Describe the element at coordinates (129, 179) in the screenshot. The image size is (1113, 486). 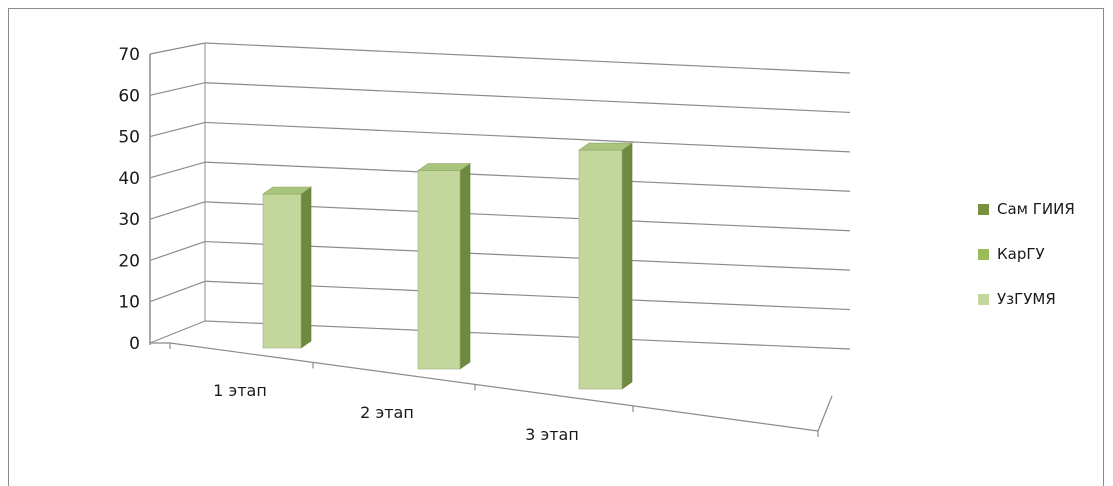
I see `y-tick-label-40: 40` at that location.